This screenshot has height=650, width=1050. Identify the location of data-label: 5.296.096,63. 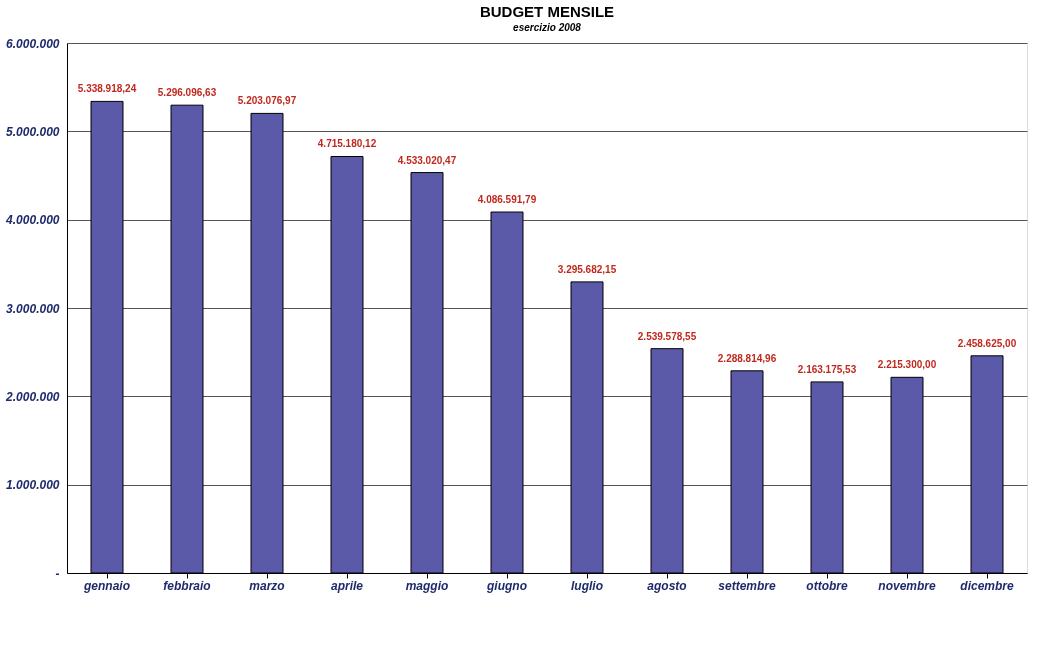
(187, 93).